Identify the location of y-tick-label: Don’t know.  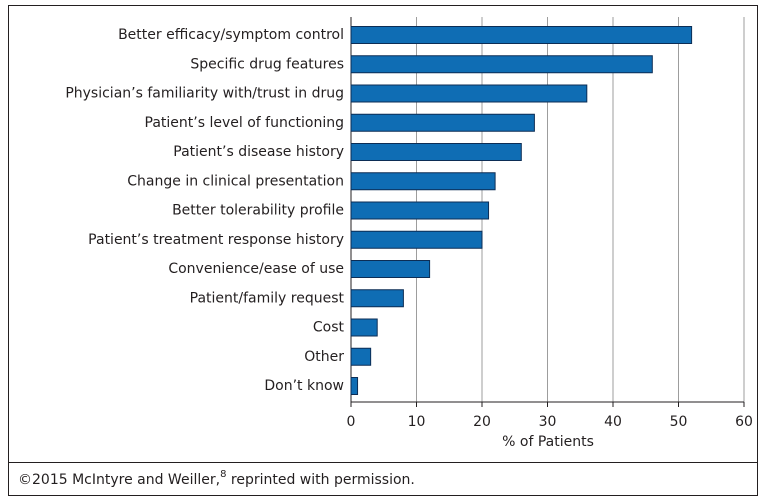
(304, 386).